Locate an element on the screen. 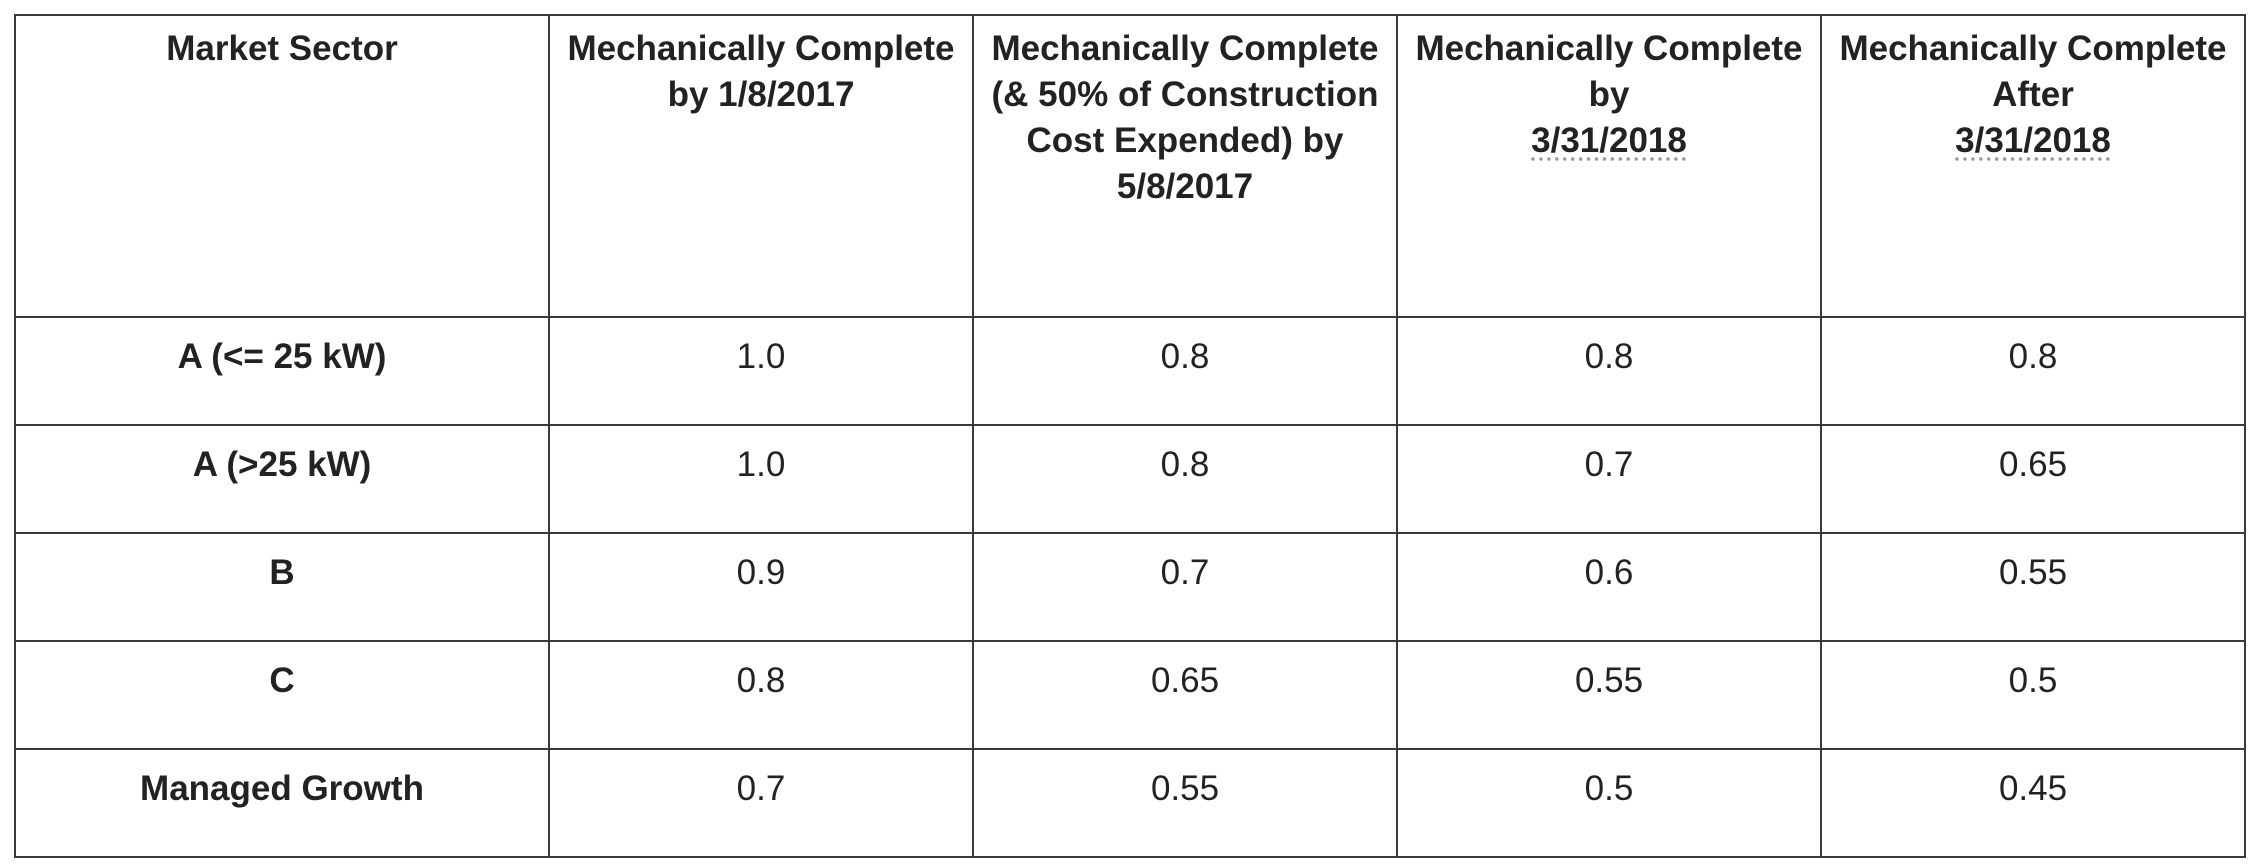 This screenshot has height=865, width=2257. header-market-sector: Market Sector is located at coordinates (282, 166).